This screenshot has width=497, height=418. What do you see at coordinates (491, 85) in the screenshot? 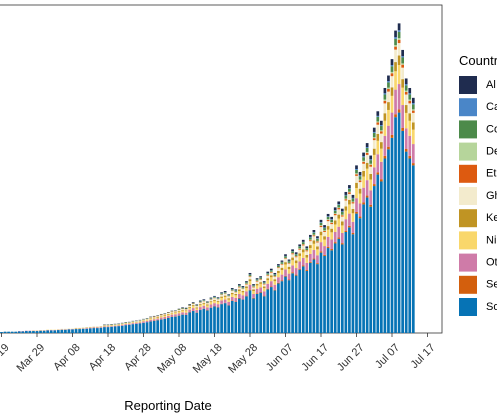
I see `legend-label: Al` at bounding box center [491, 85].